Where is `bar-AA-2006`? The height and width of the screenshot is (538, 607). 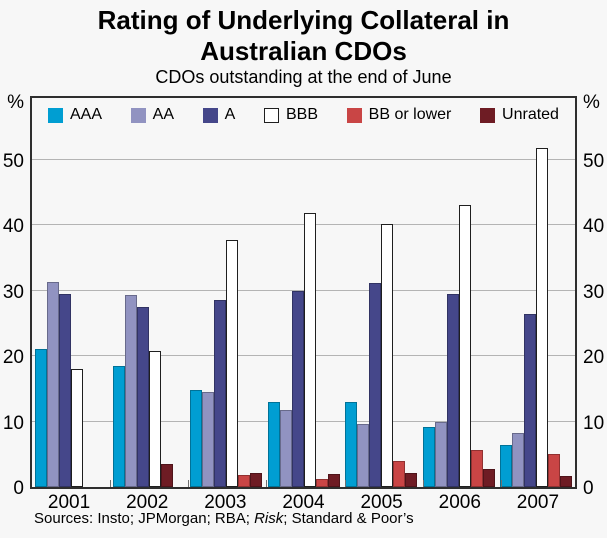 bar-AA-2006 is located at coordinates (440, 454).